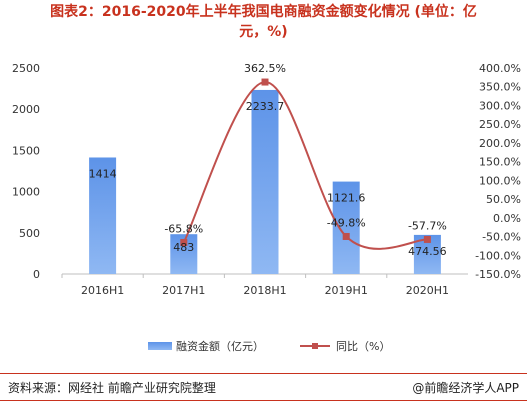 The image size is (527, 404). What do you see at coordinates (503, 199) in the screenshot?
I see `right-tick-label: 50.0%` at bounding box center [503, 199].